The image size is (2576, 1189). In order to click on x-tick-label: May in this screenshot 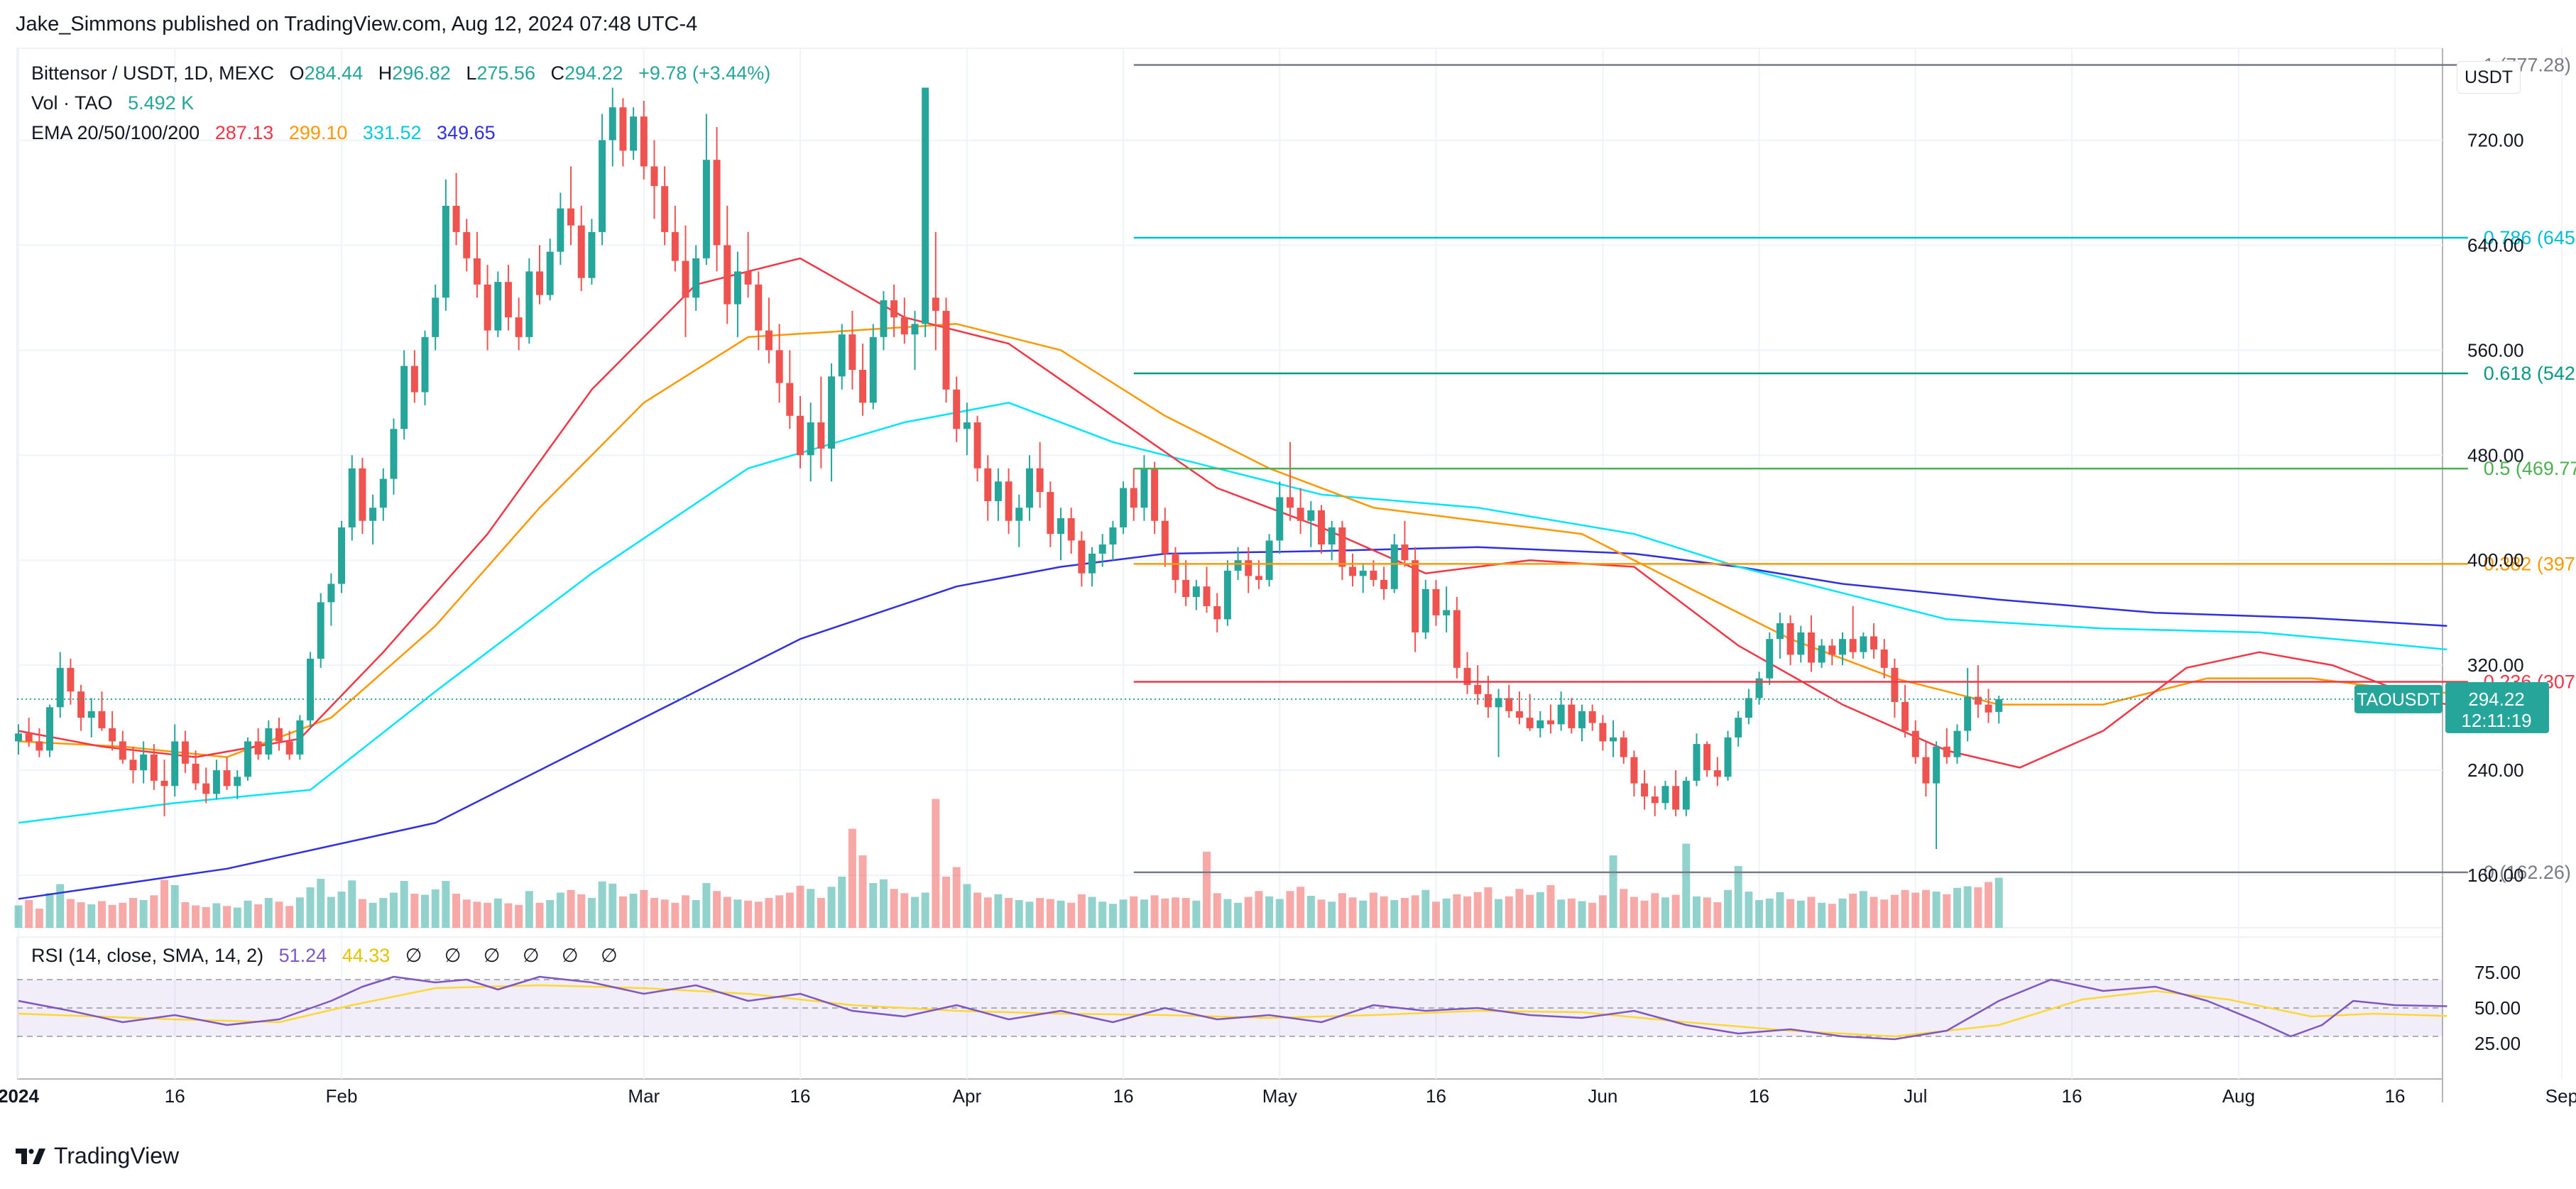, I will do `click(1279, 1096)`.